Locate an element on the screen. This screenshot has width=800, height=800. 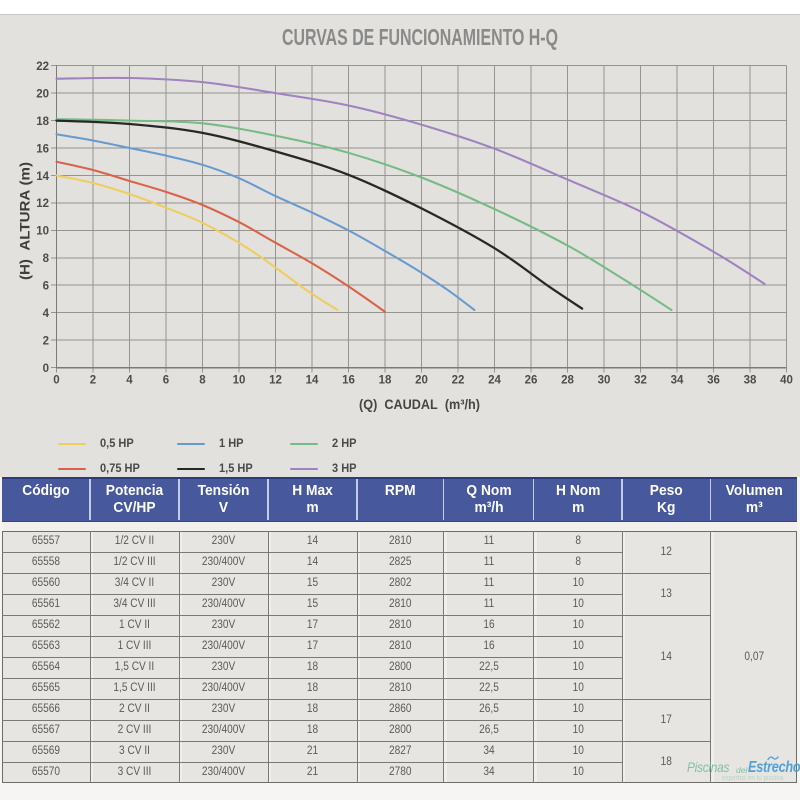
svg-text: 36 is located at coordinates (713, 381).